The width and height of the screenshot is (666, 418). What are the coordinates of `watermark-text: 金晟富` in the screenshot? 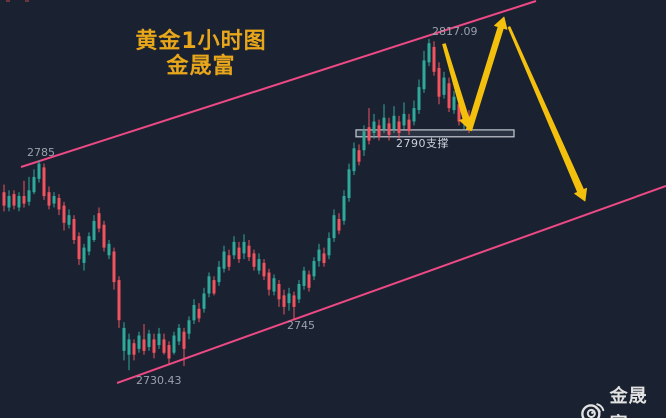 It's located at (628, 402).